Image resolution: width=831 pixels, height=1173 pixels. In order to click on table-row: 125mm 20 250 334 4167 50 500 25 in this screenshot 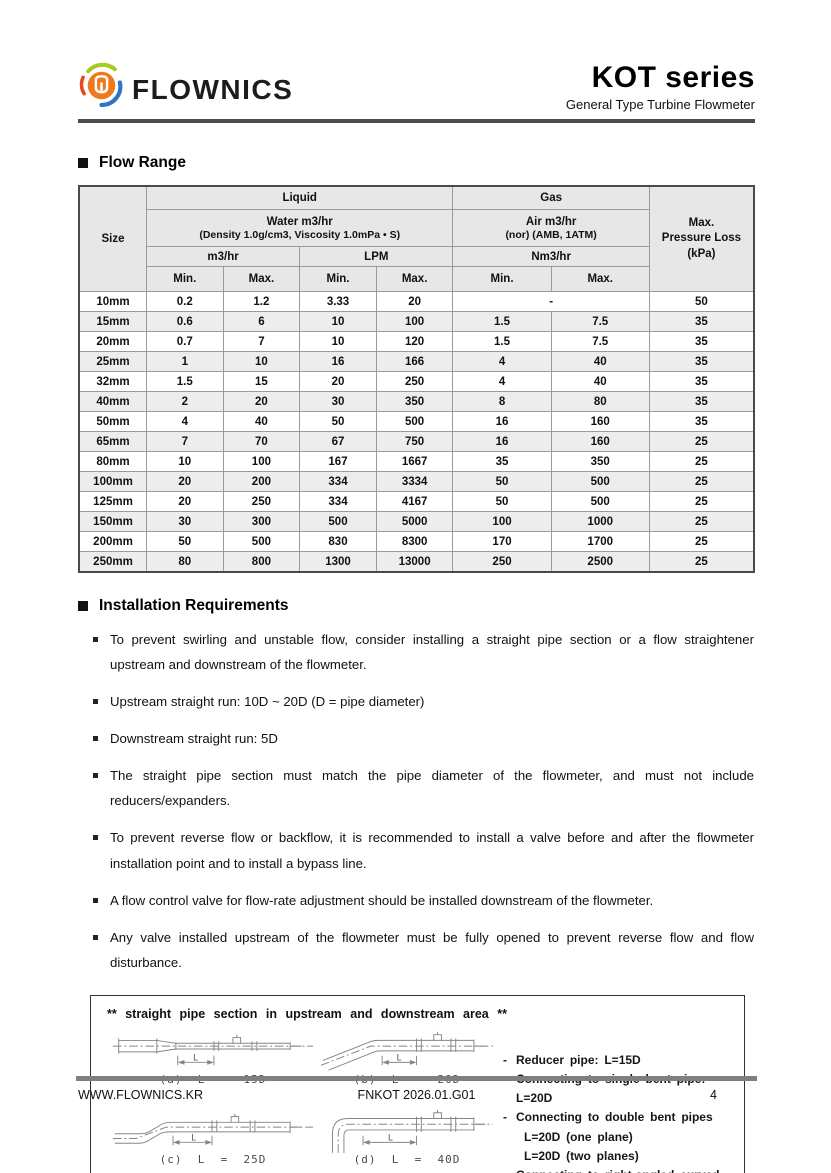, I will do `click(416, 501)`.